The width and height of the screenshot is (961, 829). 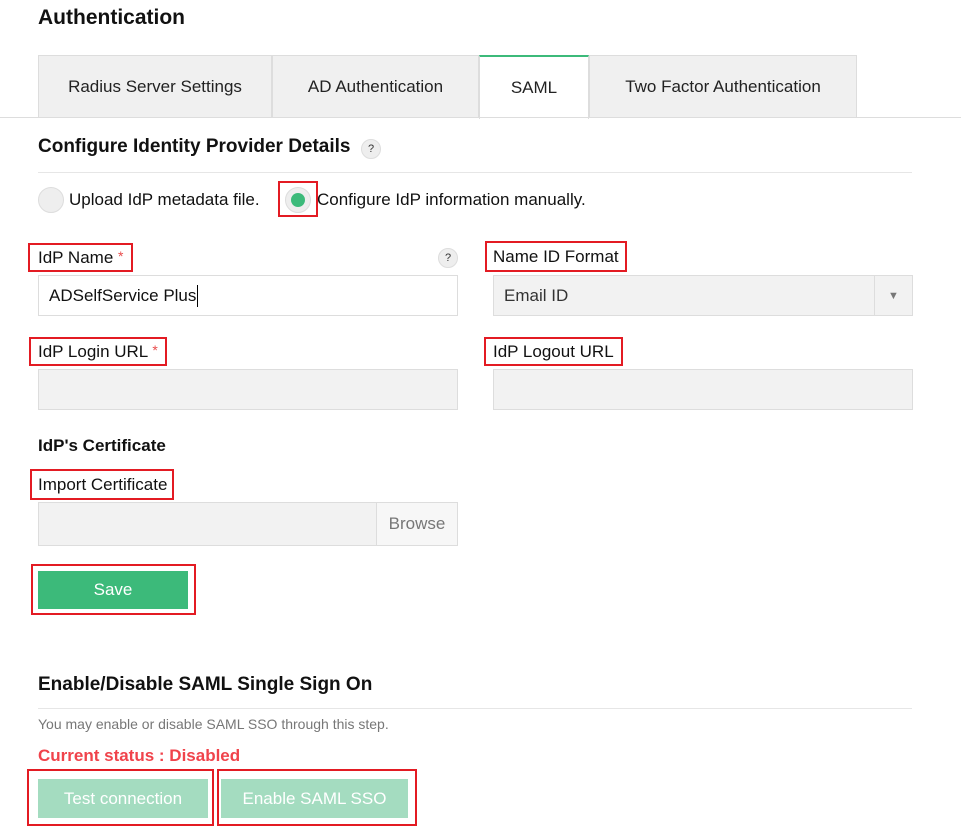 I want to click on test-connection-button: Test connection, so click(x=123, y=798).